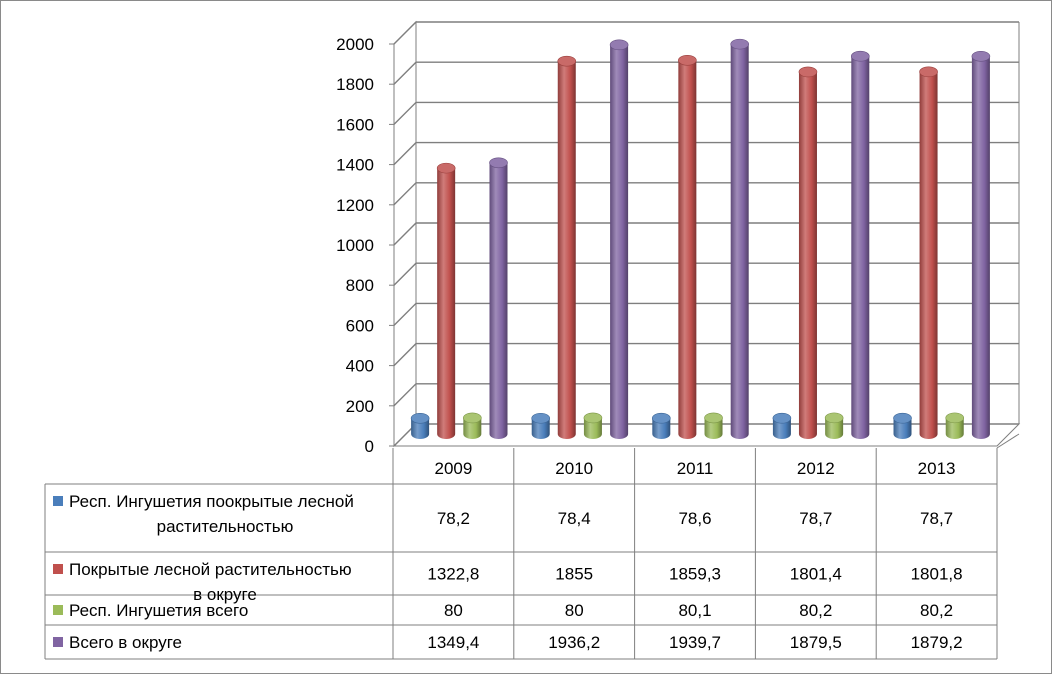 Image resolution: width=1052 pixels, height=678 pixels. I want to click on bar-2011-s3, so click(713, 425).